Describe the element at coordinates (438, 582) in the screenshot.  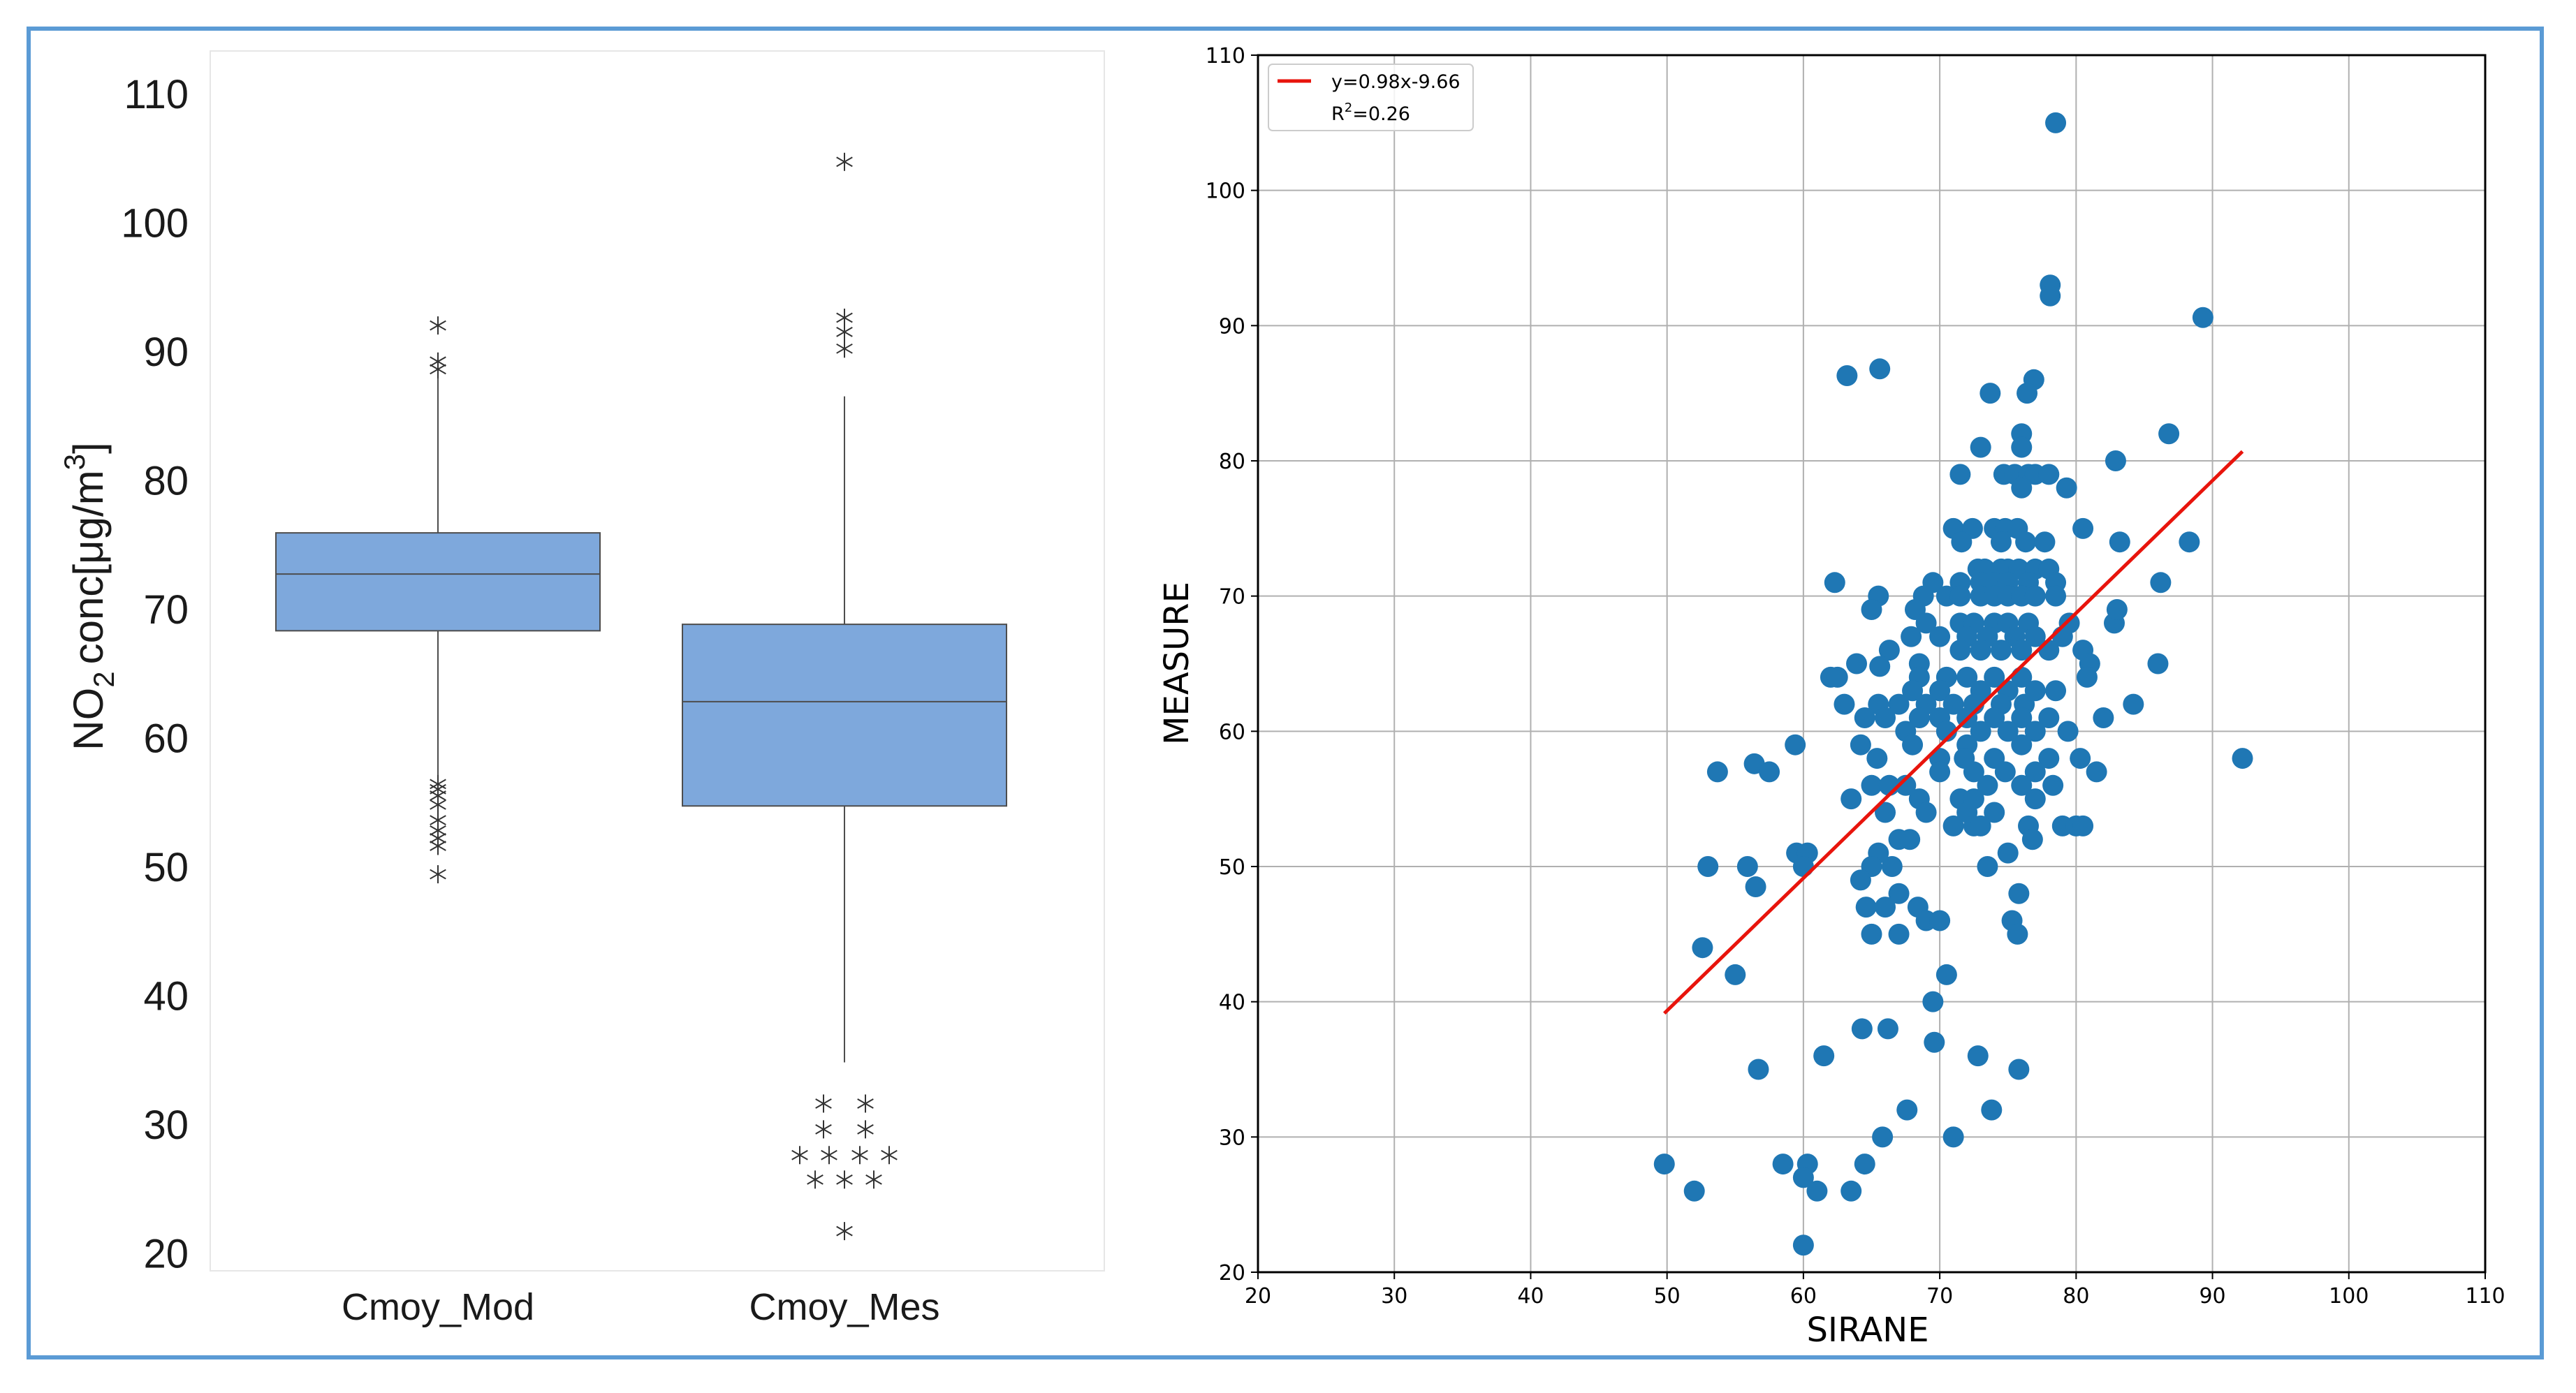
I see `box-iqr` at that location.